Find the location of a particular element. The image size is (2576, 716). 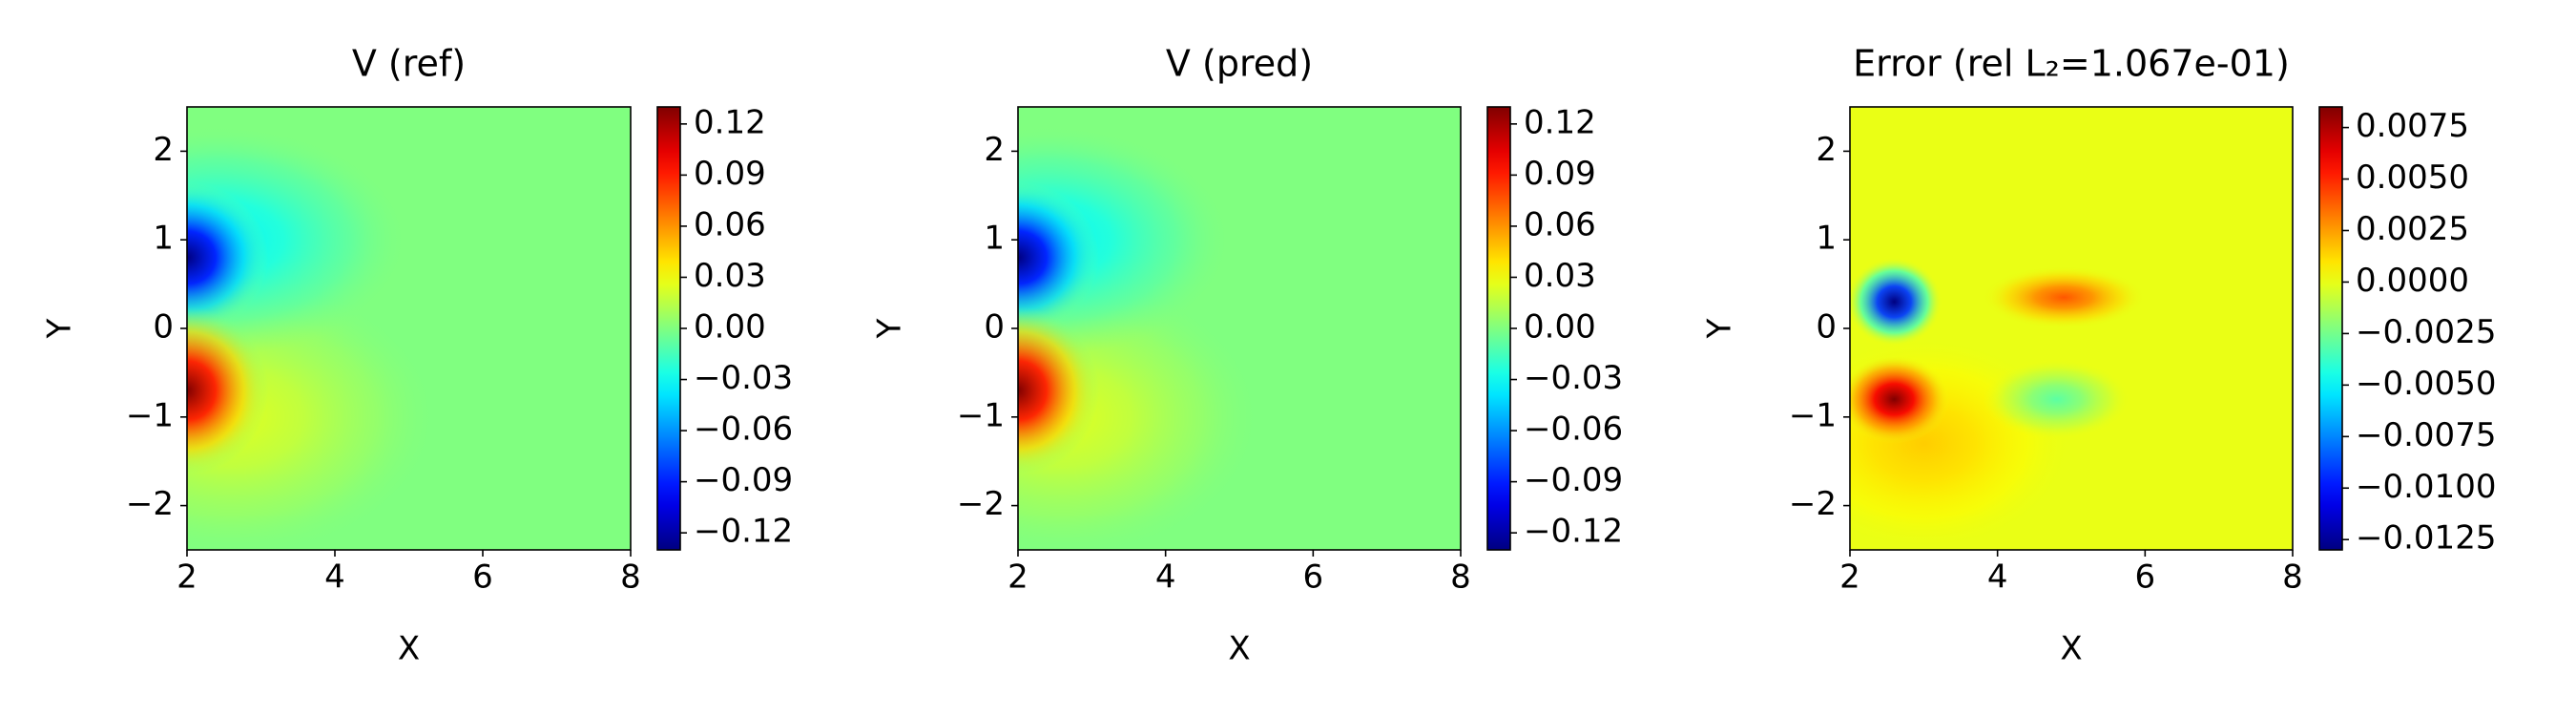

colorbar-tick-label: −0.0075 is located at coordinates (2426, 435).